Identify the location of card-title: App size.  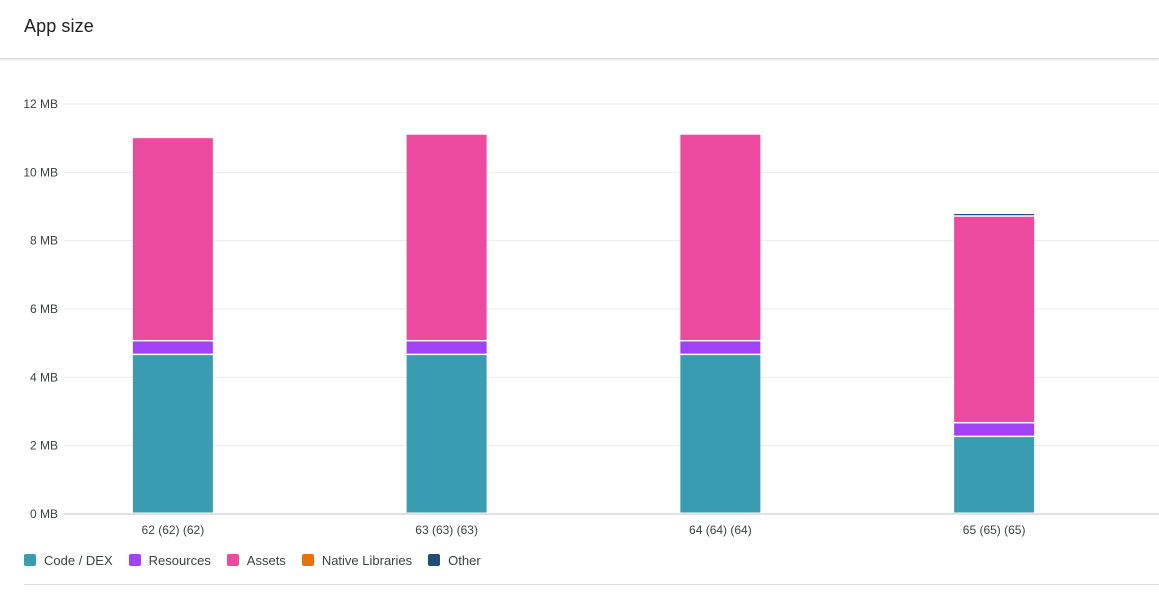
(59, 26).